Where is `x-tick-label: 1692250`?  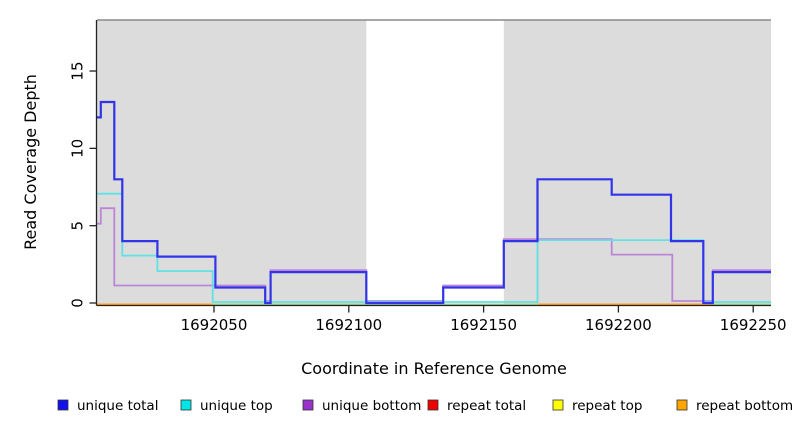 x-tick-label: 1692250 is located at coordinates (753, 325).